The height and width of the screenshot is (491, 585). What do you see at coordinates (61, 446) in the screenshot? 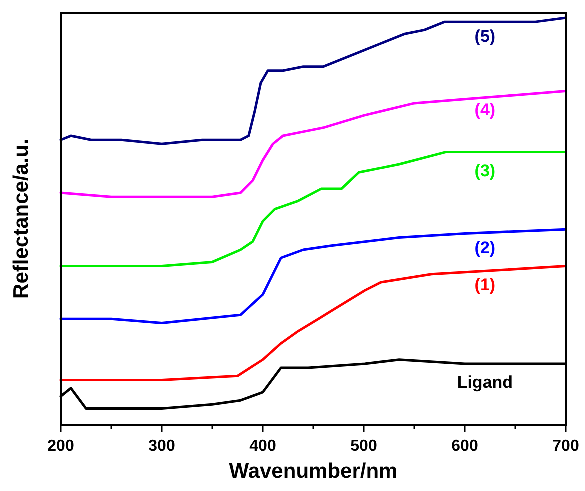
I see `x-tick-label: 200` at bounding box center [61, 446].